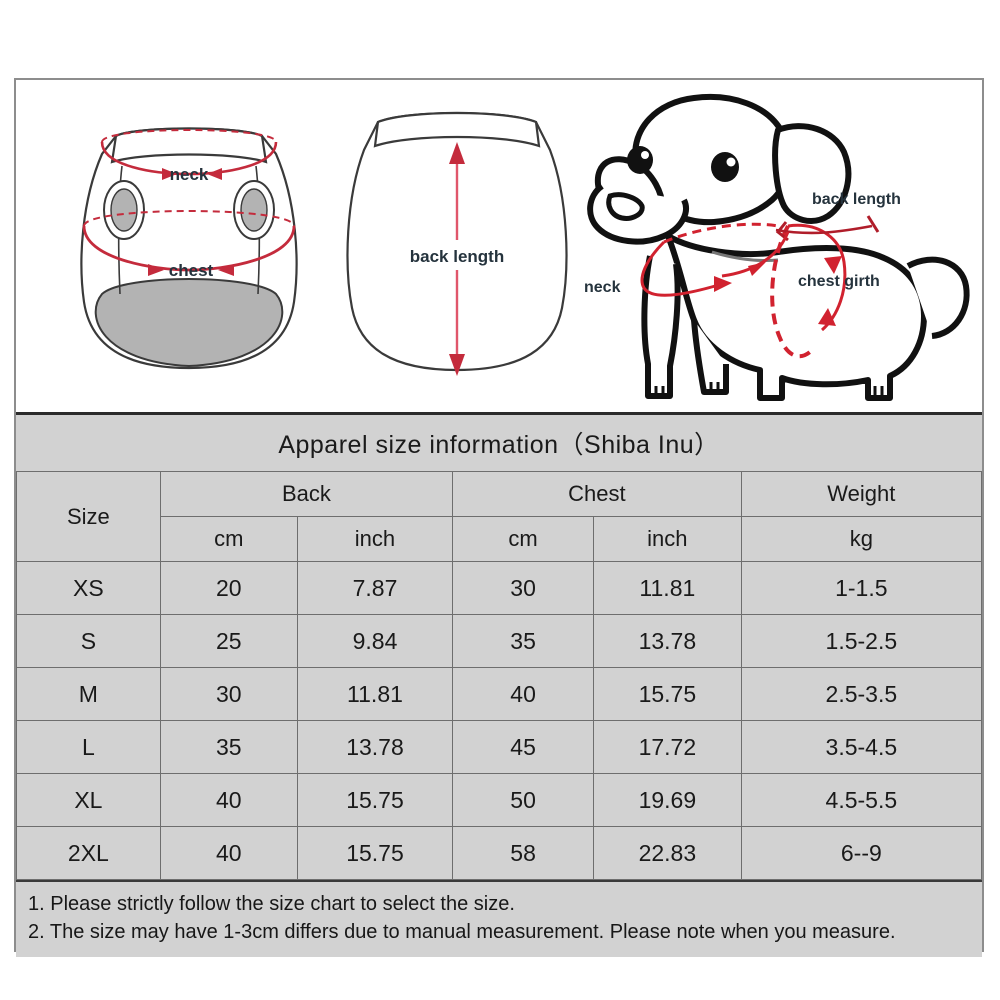 The width and height of the screenshot is (1000, 1000). What do you see at coordinates (861, 853) in the screenshot?
I see `cell-weight-kg: 6--9` at bounding box center [861, 853].